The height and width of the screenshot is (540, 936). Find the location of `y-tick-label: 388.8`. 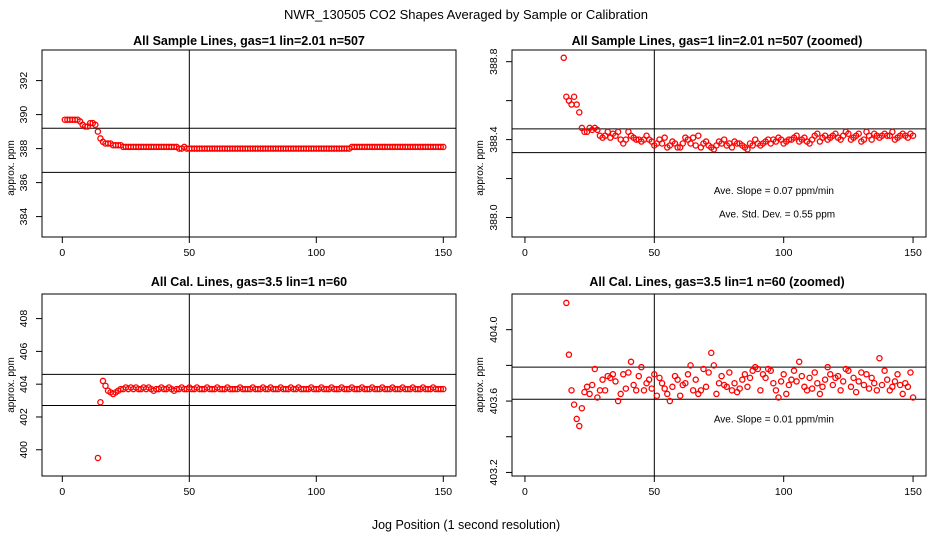

y-tick-label: 388.8 is located at coordinates (494, 61).